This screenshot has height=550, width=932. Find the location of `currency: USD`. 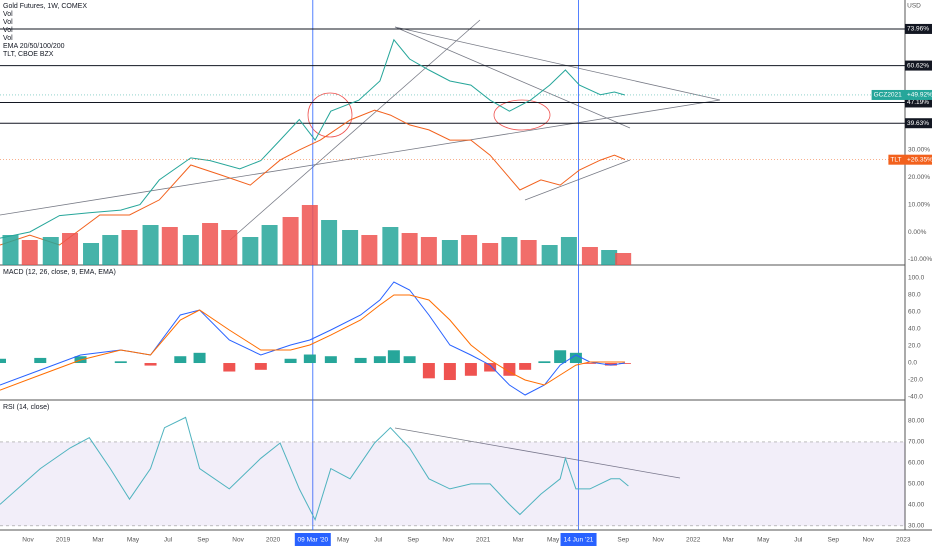

currency: USD is located at coordinates (914, 6).